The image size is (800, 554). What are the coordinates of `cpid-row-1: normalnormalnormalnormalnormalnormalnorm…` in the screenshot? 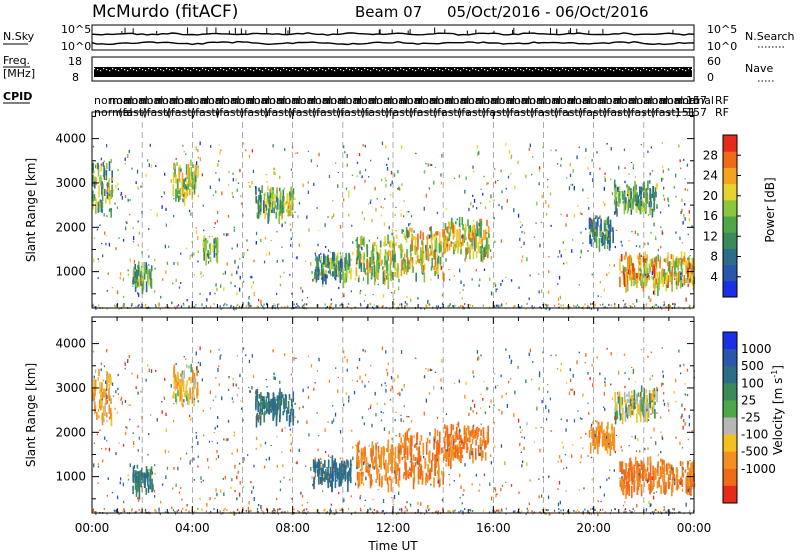 It's located at (404, 100).